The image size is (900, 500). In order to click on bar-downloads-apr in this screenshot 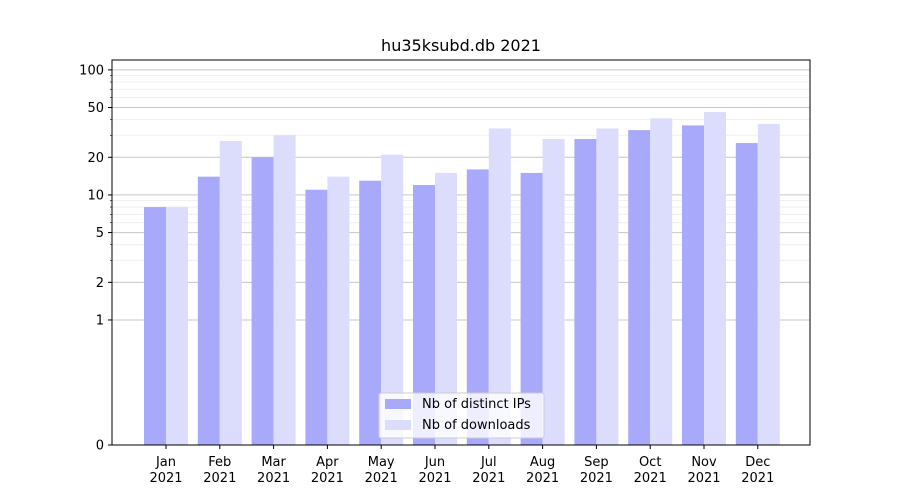, I will do `click(338, 310)`.